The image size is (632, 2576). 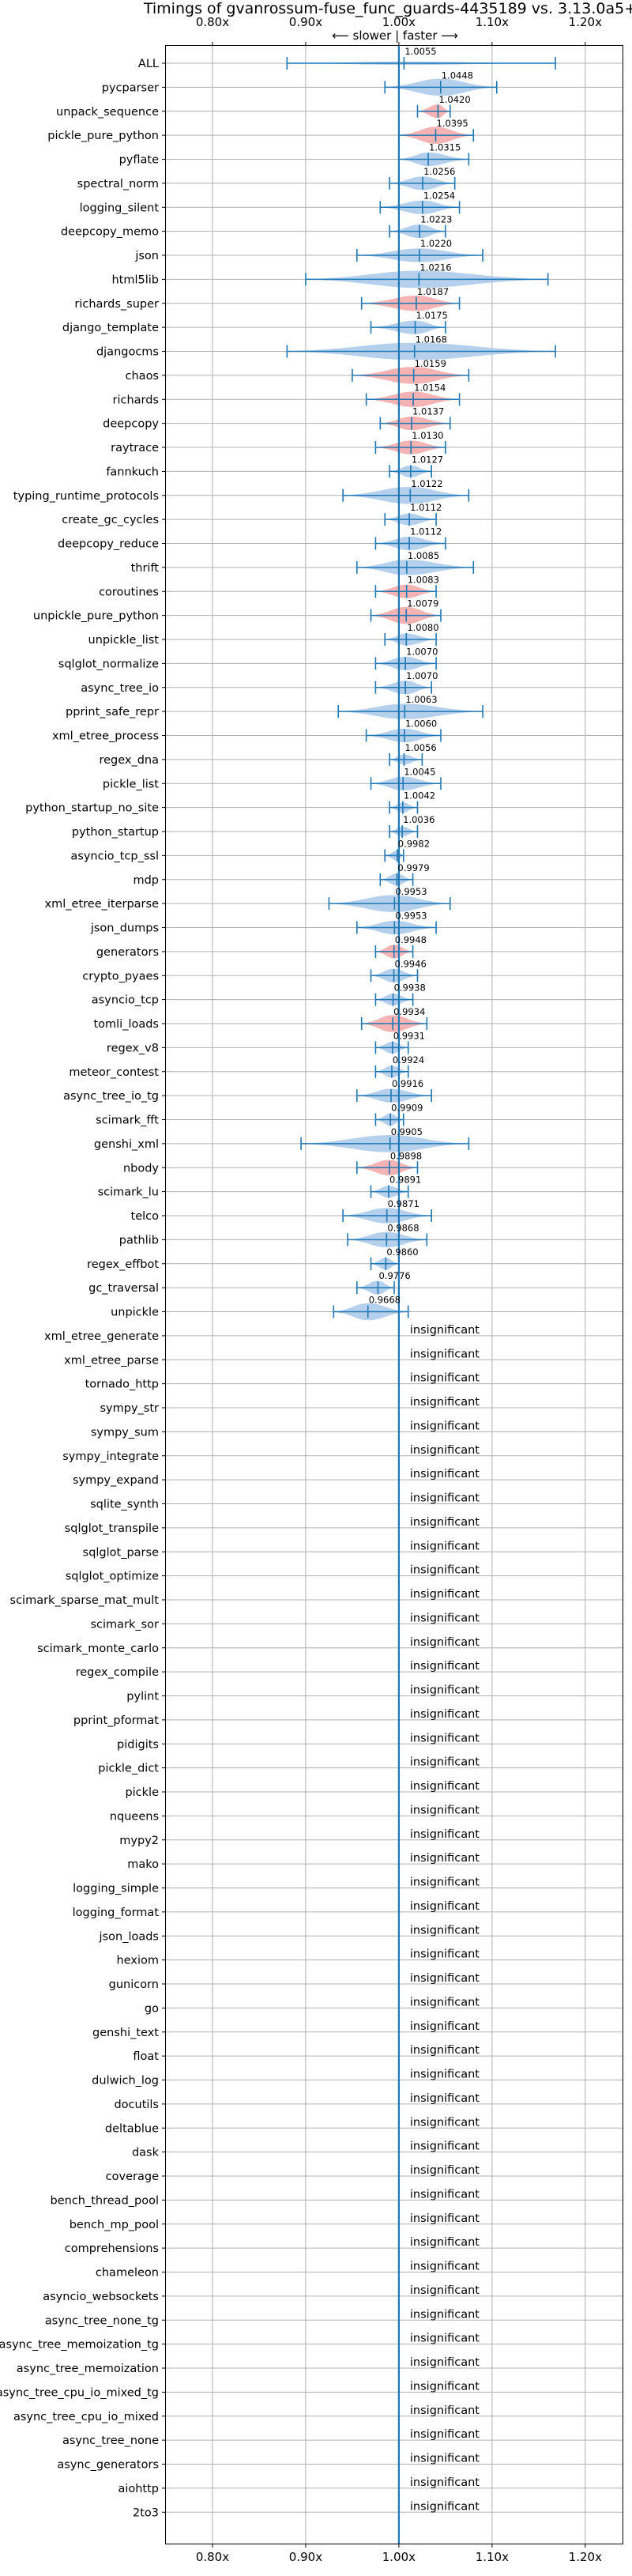 I want to click on category-label: regex_compile, so click(x=117, y=1673).